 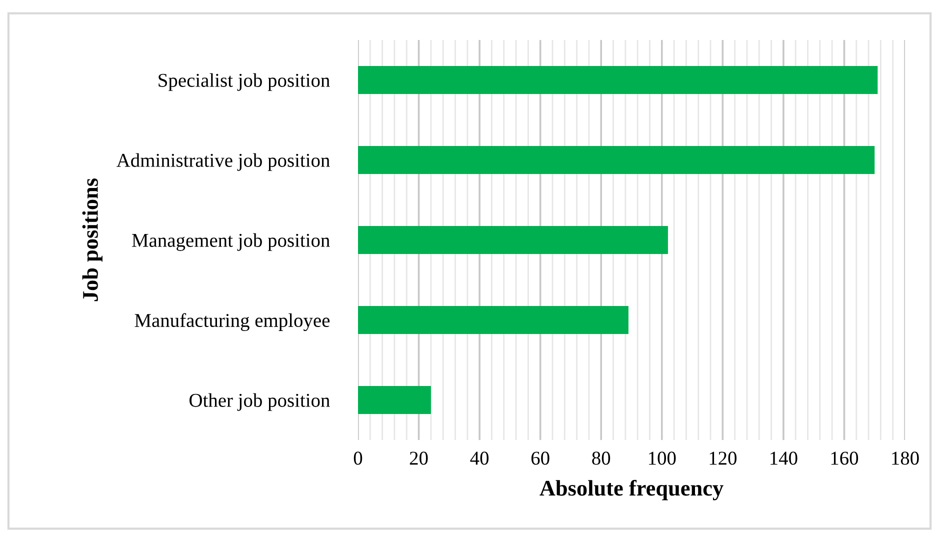 What do you see at coordinates (260, 402) in the screenshot?
I see `y-tick-label: Other job position` at bounding box center [260, 402].